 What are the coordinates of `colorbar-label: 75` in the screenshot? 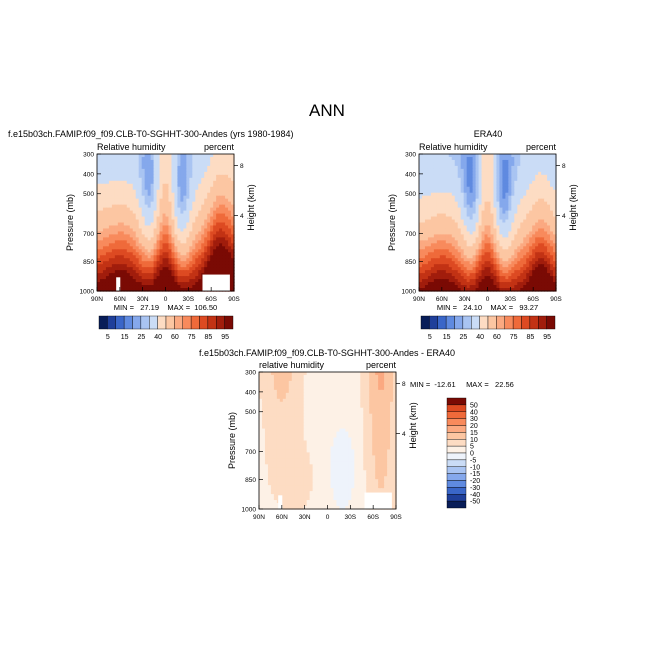 It's located at (514, 337).